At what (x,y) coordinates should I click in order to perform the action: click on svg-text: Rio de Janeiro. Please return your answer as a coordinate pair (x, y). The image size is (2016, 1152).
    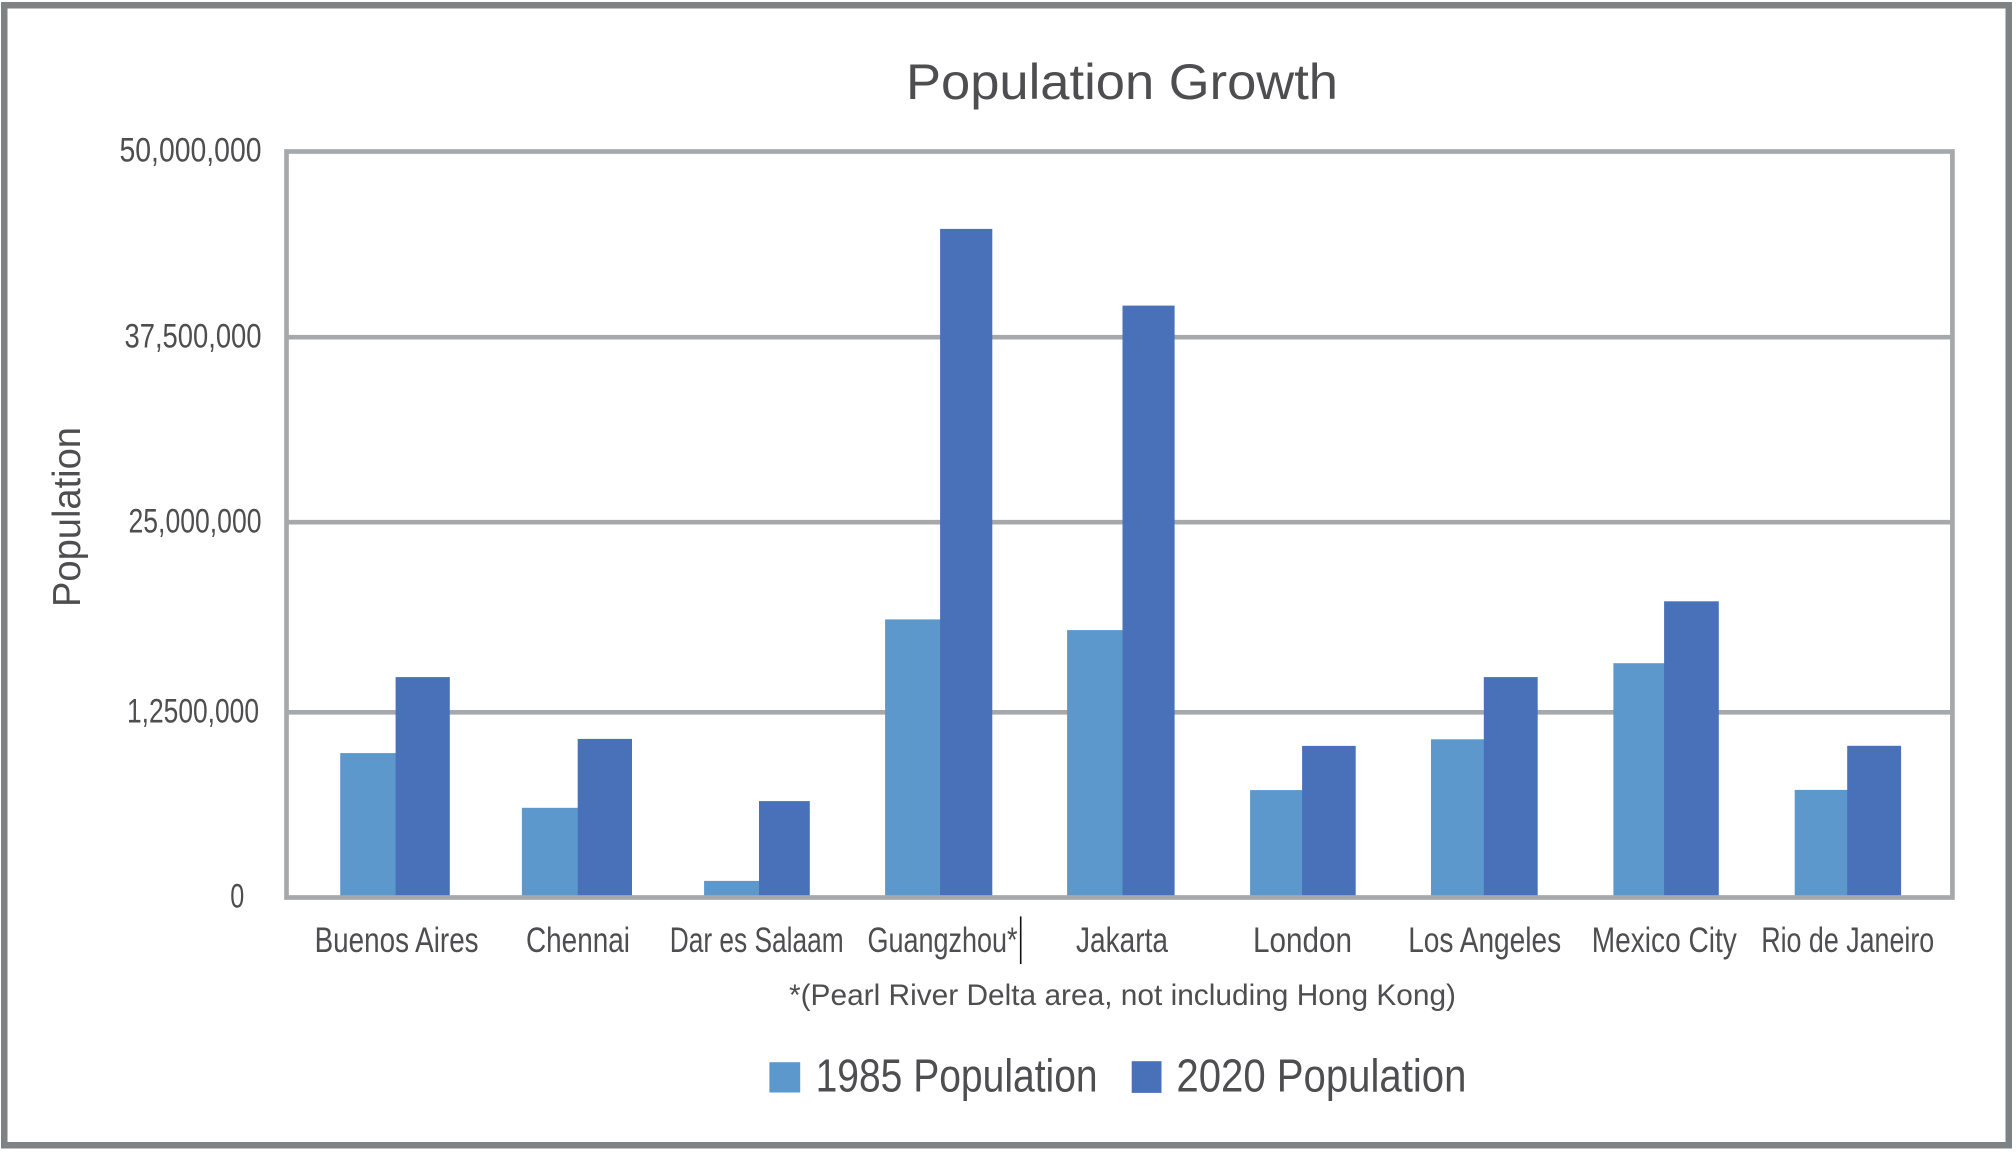
    Looking at the image, I should click on (1847, 940).